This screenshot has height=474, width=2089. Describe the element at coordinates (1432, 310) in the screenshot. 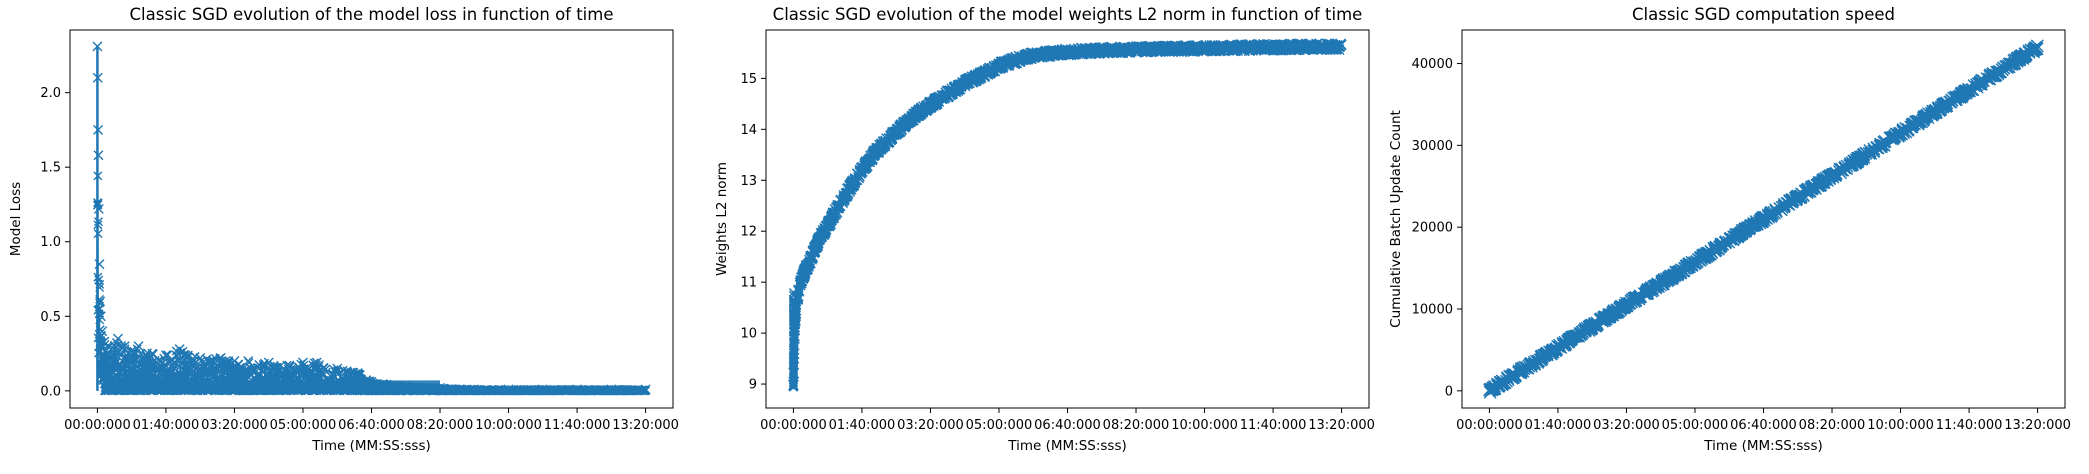

I see `y-tick-label: 10000` at that location.